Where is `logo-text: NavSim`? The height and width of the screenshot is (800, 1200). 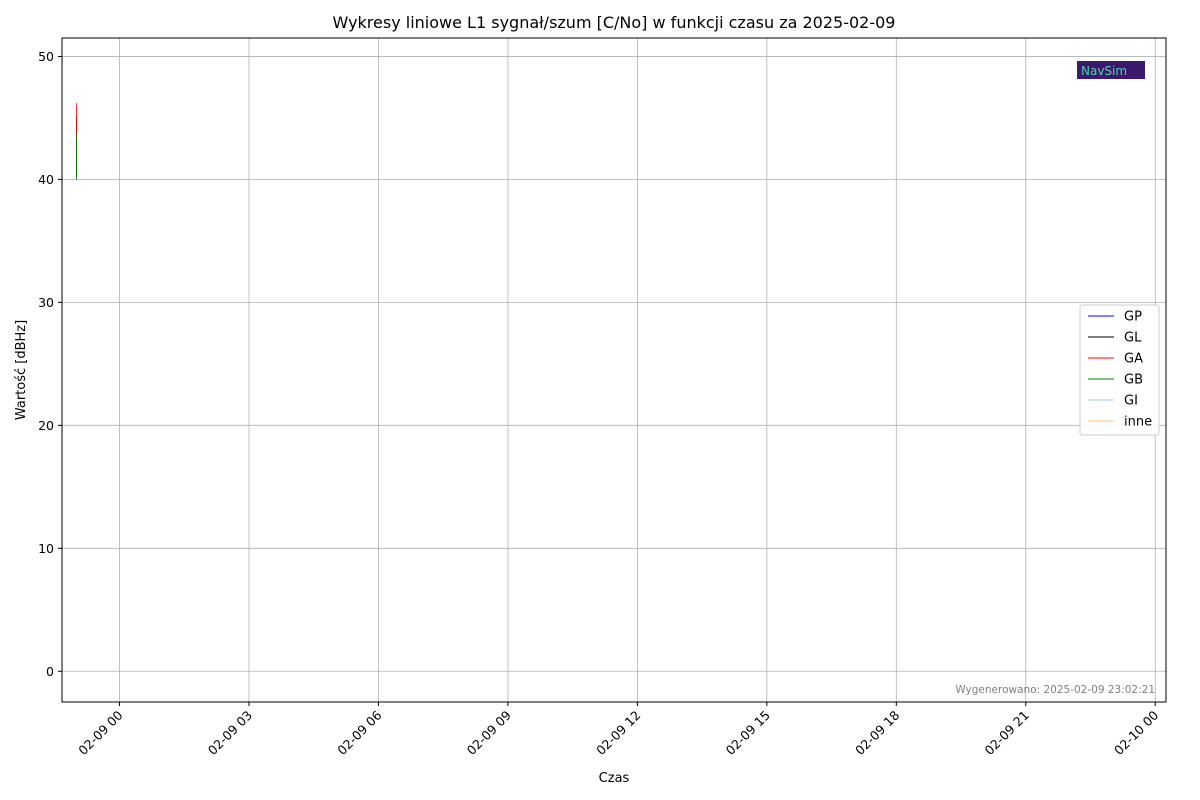 logo-text: NavSim is located at coordinates (1104, 71).